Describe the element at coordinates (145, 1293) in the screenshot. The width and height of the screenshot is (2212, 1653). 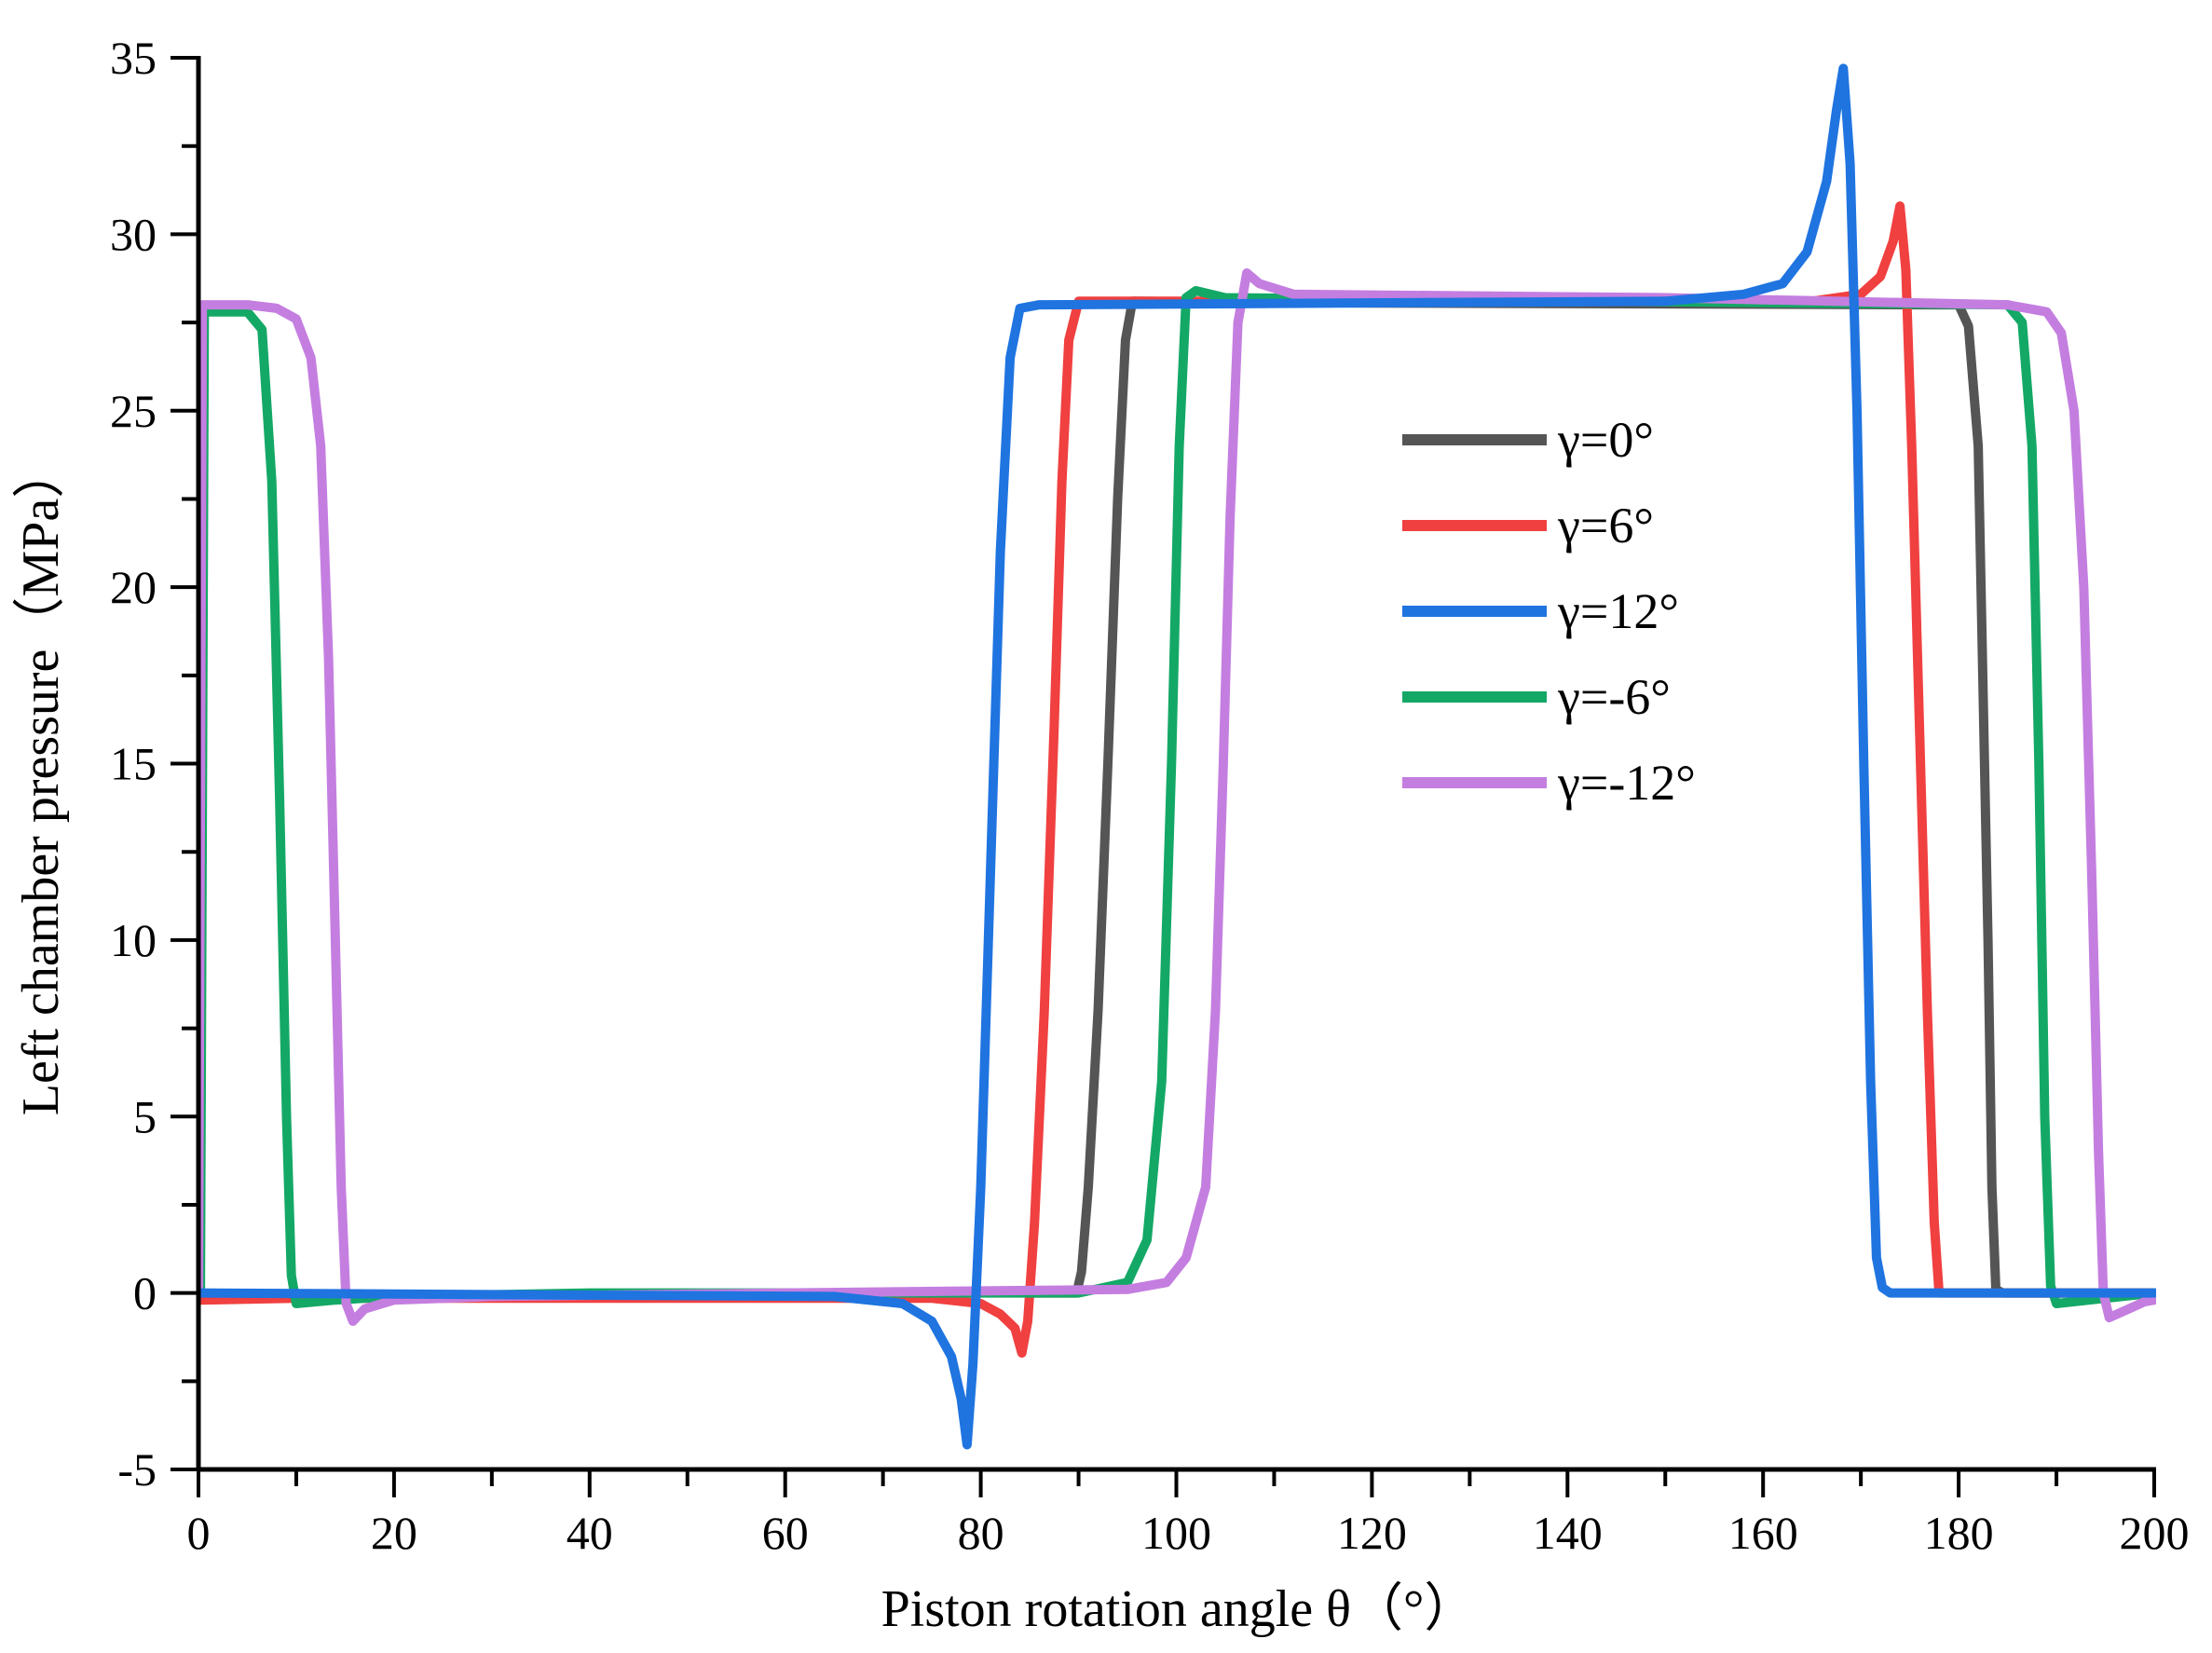
I see `y-tick-label: 0` at that location.